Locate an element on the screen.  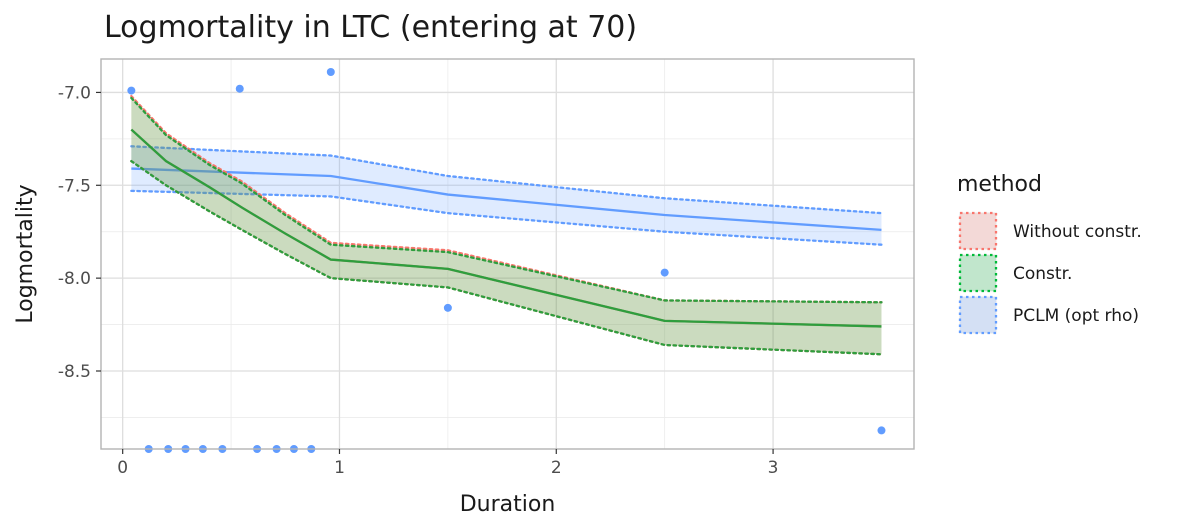
legend-label: Constr. is located at coordinates (1042, 274).